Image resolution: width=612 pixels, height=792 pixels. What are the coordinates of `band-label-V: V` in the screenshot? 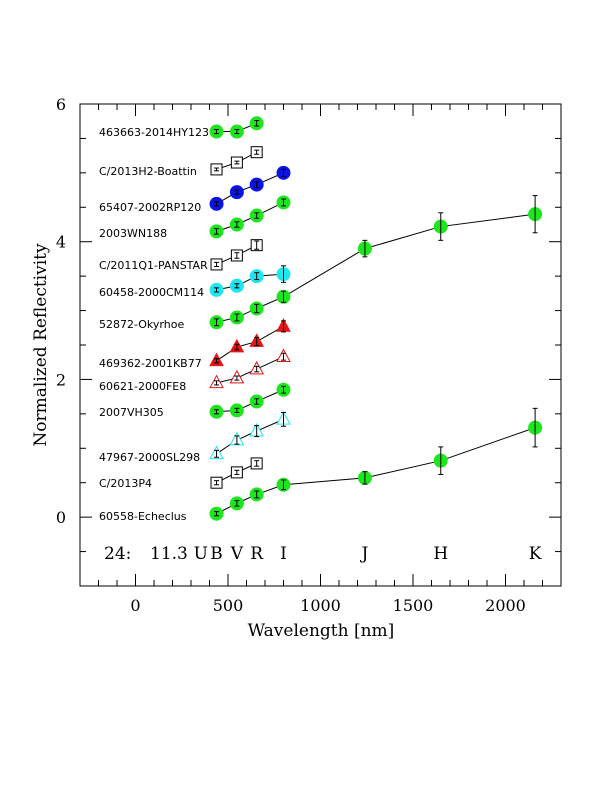 It's located at (237, 554).